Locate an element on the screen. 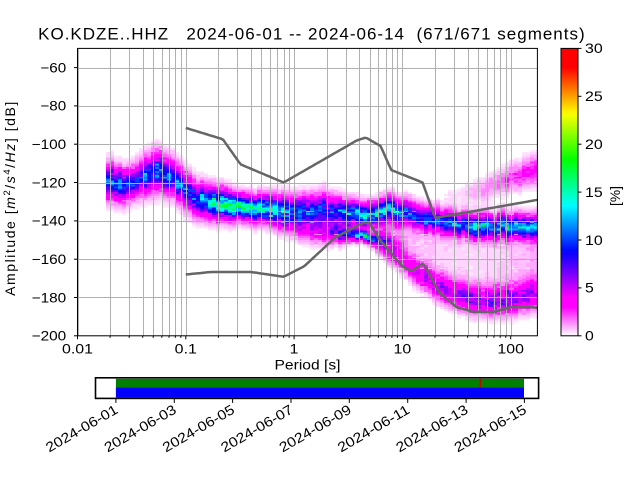 This screenshot has width=640, height=480. svg-text: 0.01 is located at coordinates (77, 349).